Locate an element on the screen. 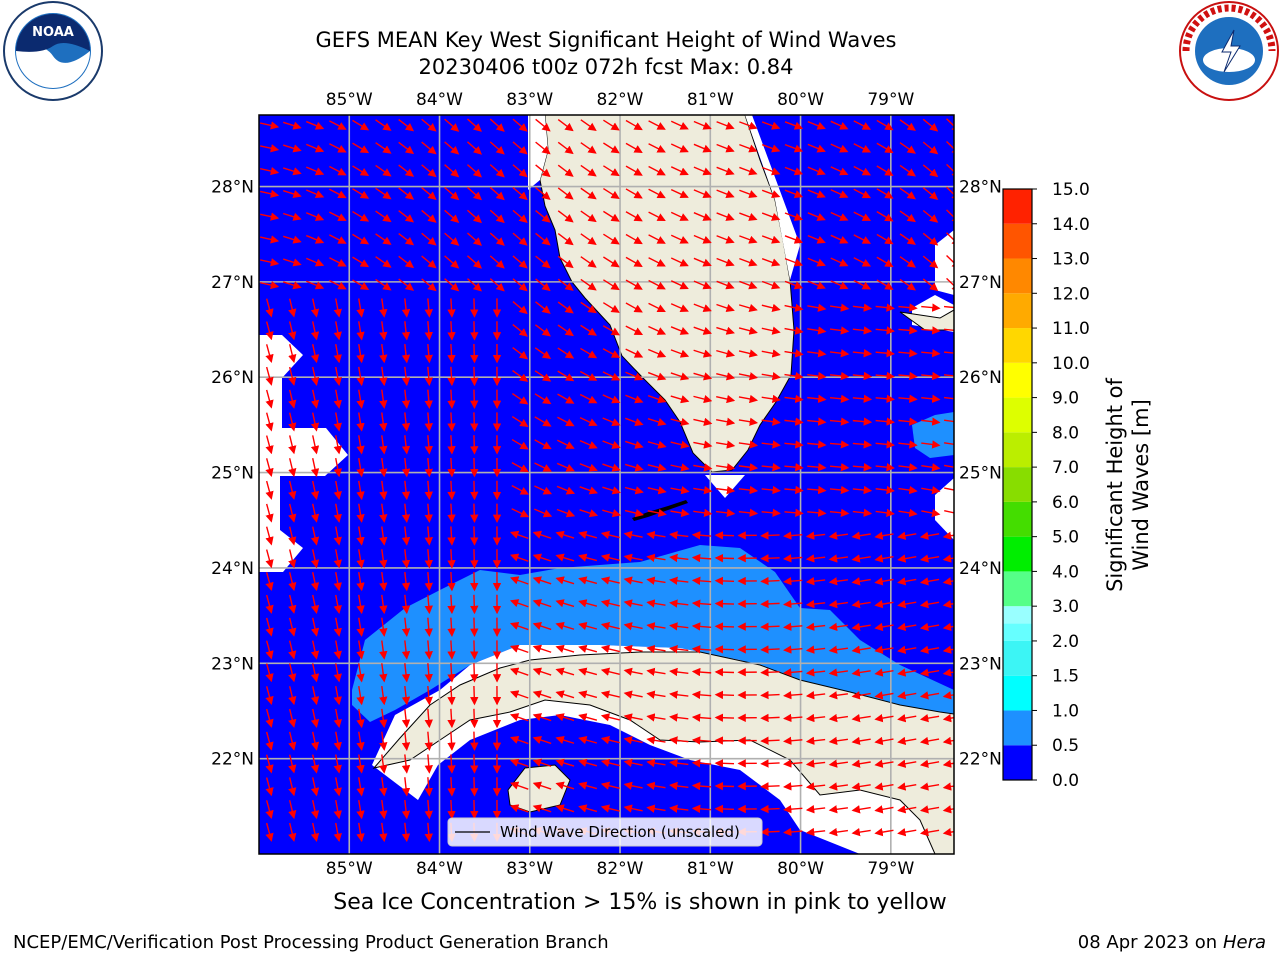 This screenshot has width=1280, height=960. lat-tick-label-right: 25°N is located at coordinates (980, 474).